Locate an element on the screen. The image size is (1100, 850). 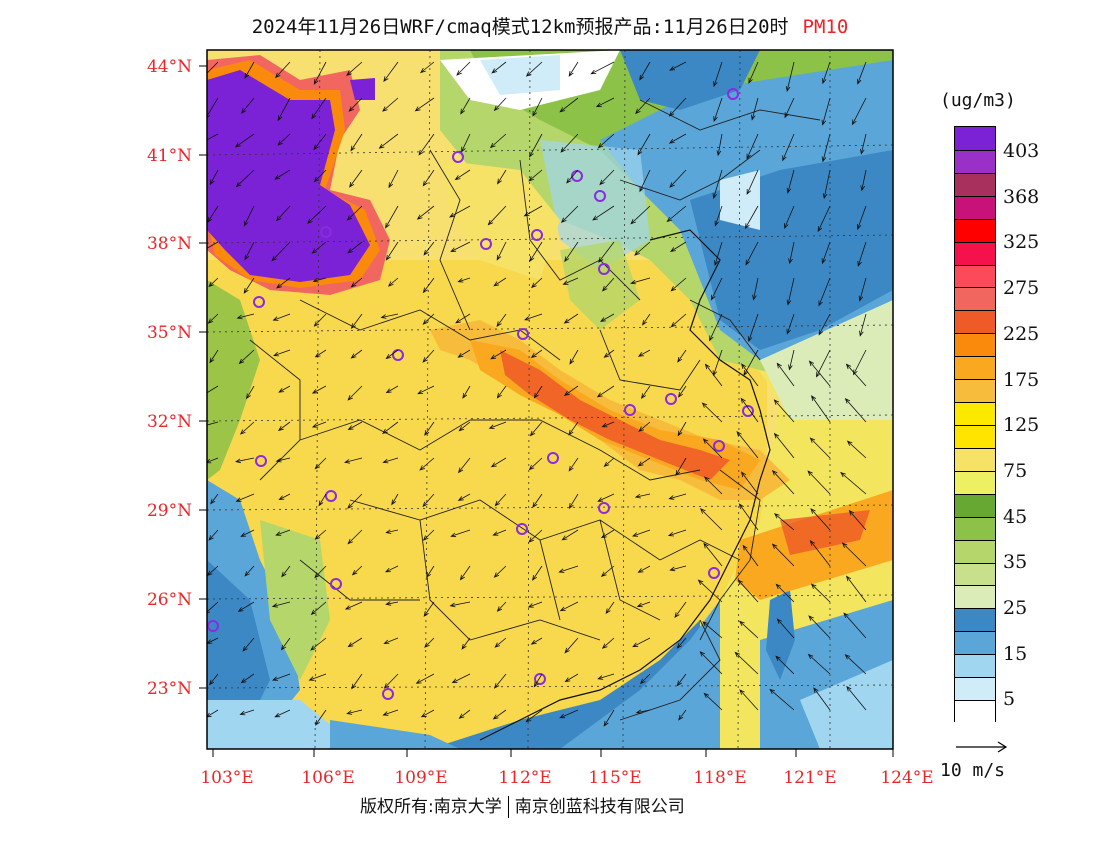
latitude-ticks: 44°N 41°N 38°N 35°N 32°N 29°N 26°N 23°N is located at coordinates (177, 378).